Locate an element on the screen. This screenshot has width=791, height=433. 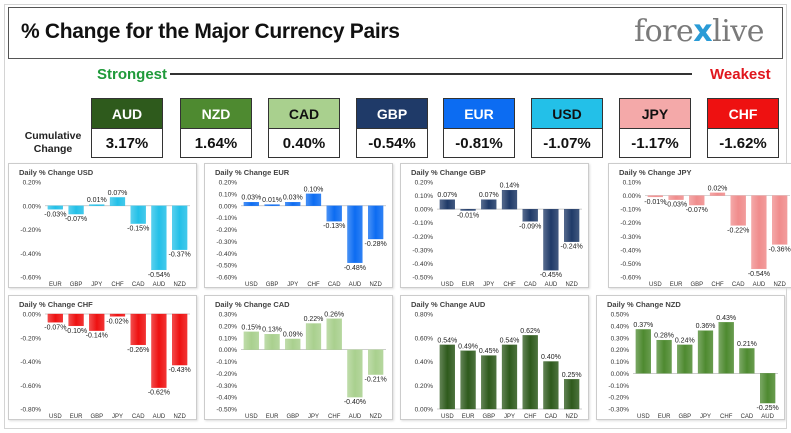
data-label: 0.62% is located at coordinates (530, 331).